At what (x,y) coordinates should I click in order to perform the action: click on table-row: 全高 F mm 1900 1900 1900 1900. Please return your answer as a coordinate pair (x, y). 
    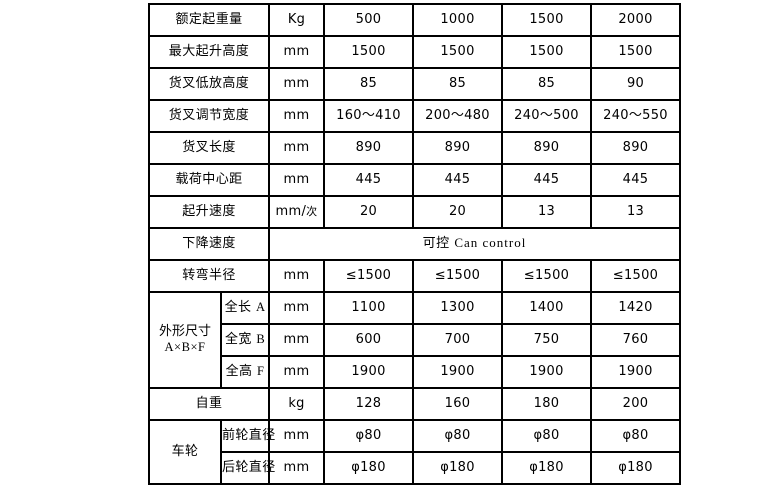
    Looking at the image, I should click on (415, 372).